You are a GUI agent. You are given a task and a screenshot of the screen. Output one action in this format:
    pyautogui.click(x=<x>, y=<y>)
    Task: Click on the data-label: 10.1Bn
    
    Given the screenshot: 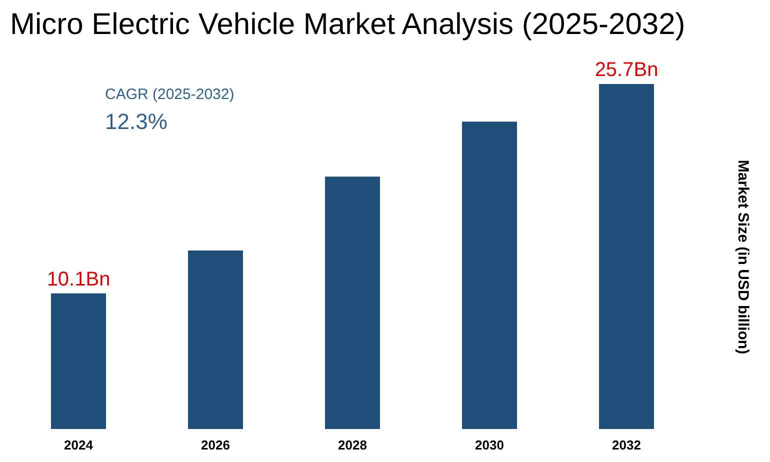 What is the action you would take?
    pyautogui.click(x=78, y=279)
    